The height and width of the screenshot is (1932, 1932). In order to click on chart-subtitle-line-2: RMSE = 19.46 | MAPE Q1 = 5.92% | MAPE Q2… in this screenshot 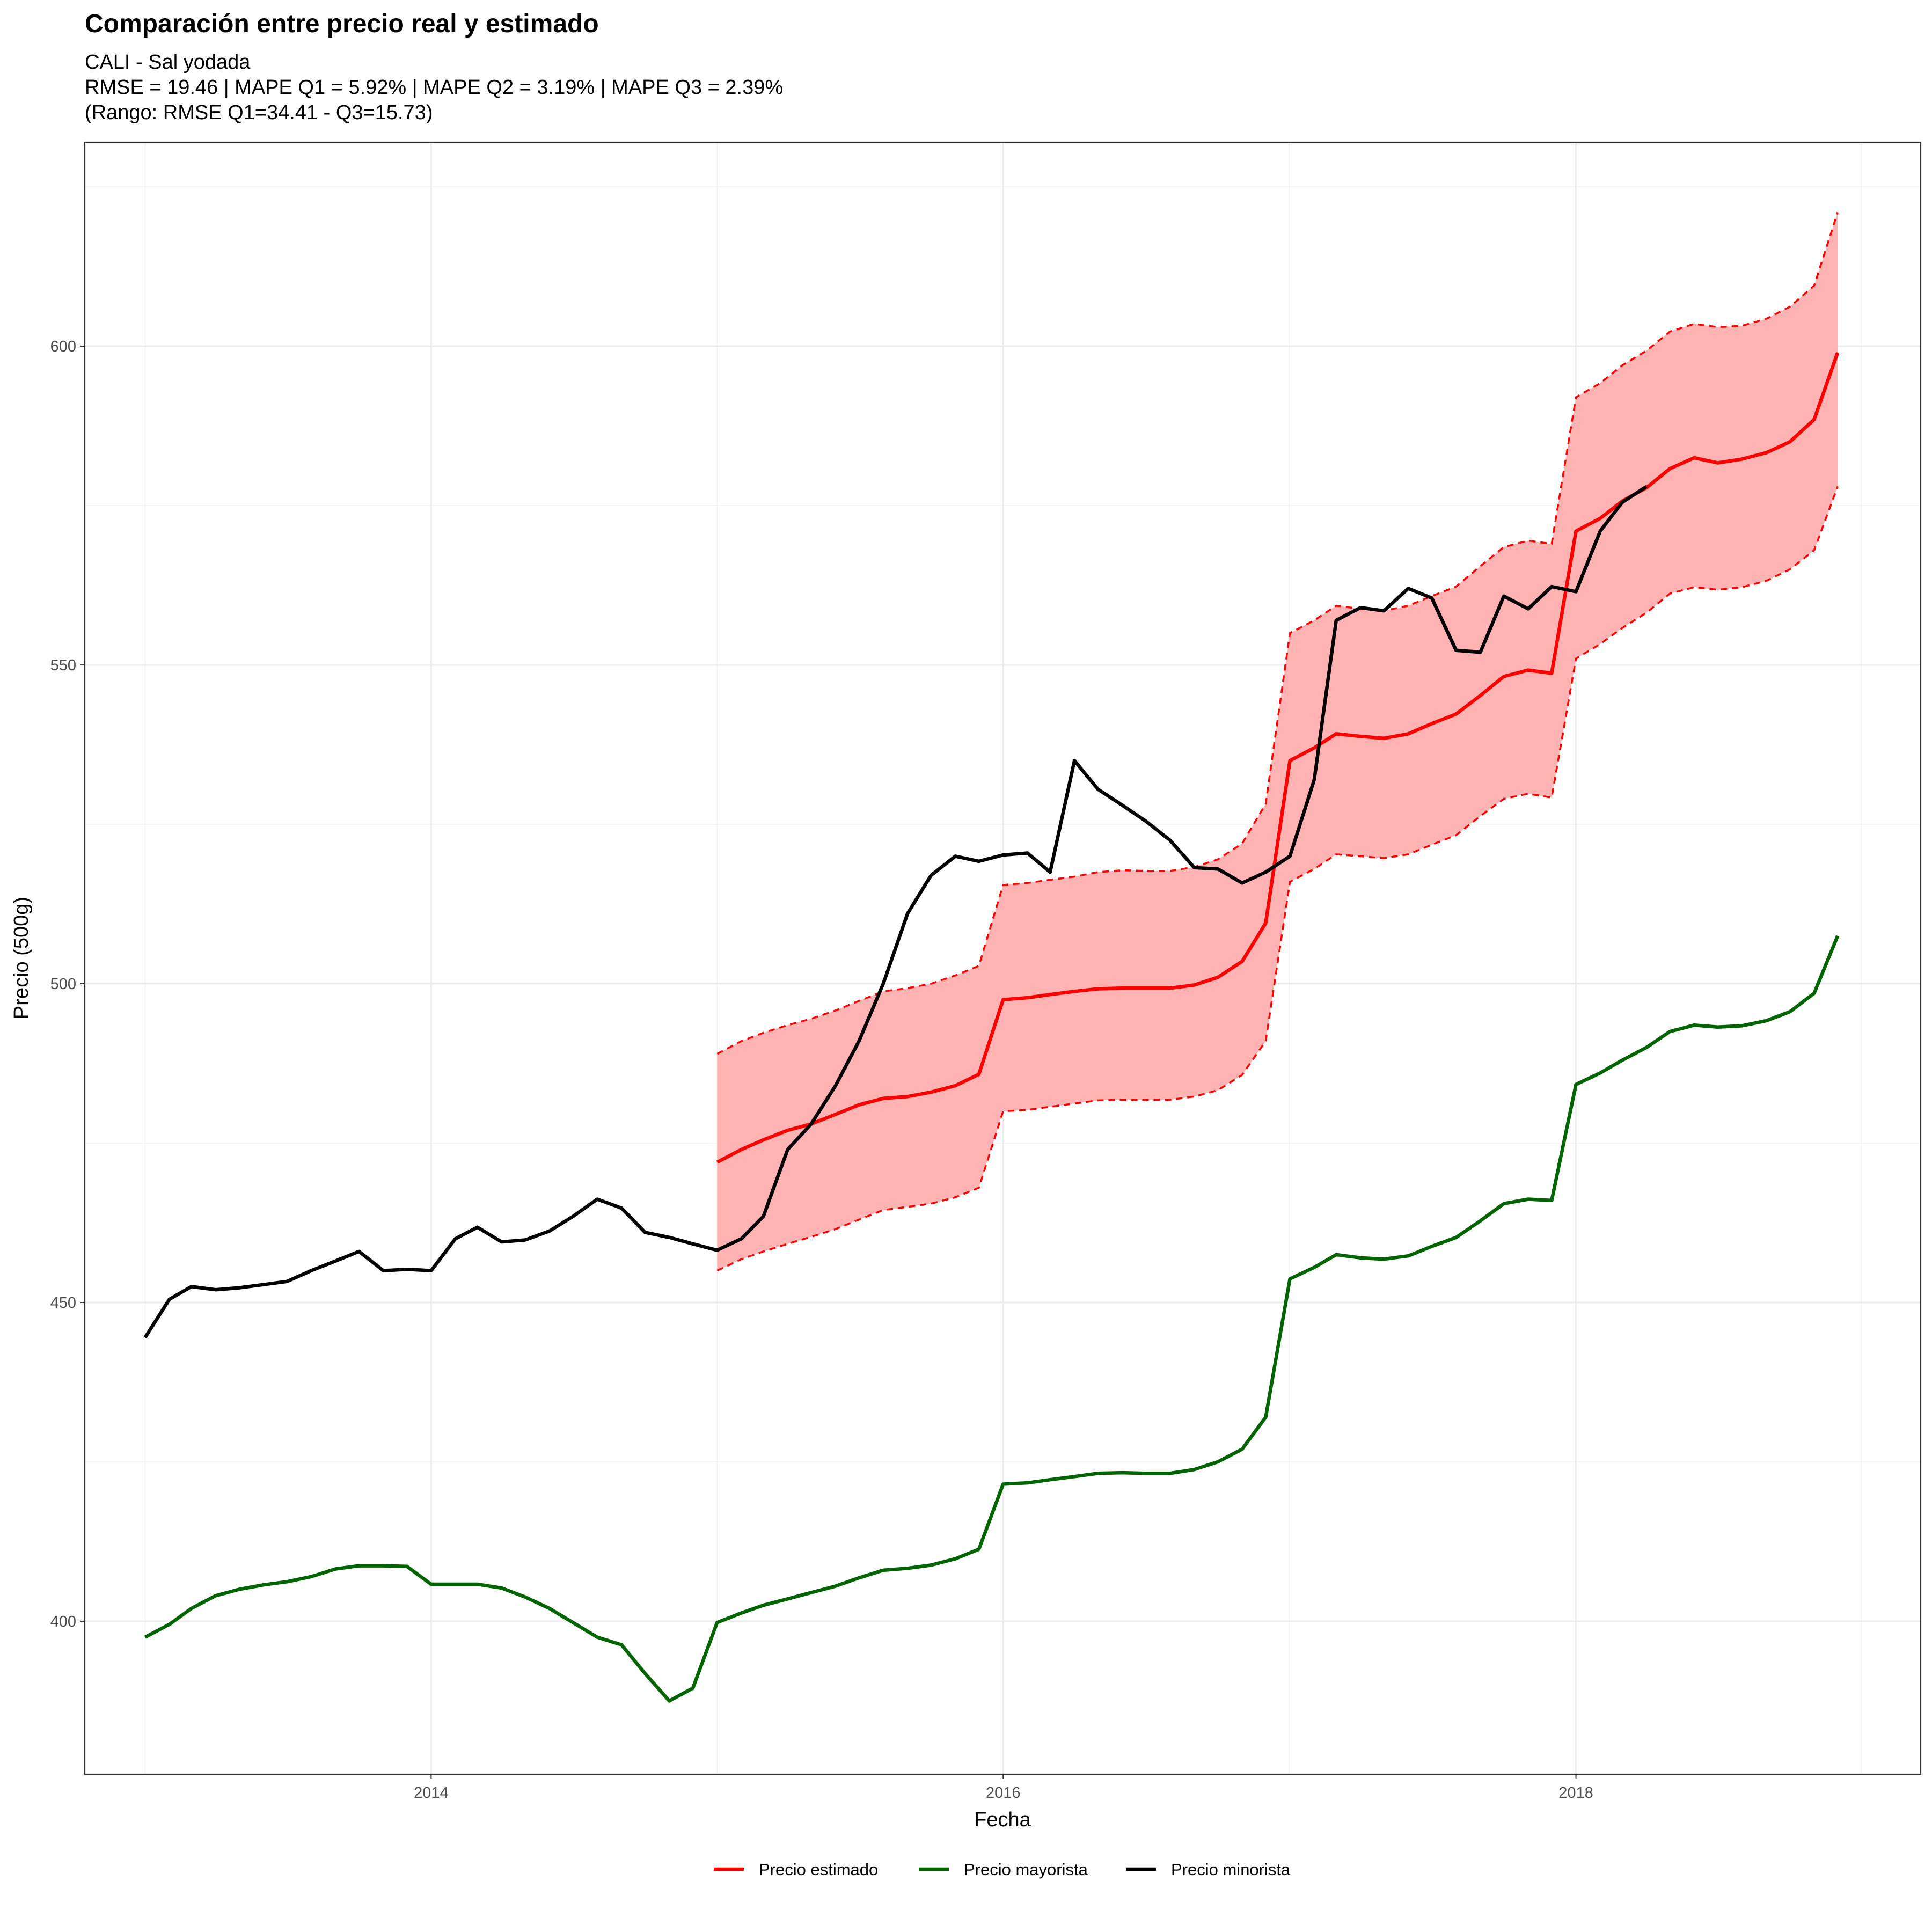, I will do `click(434, 87)`.